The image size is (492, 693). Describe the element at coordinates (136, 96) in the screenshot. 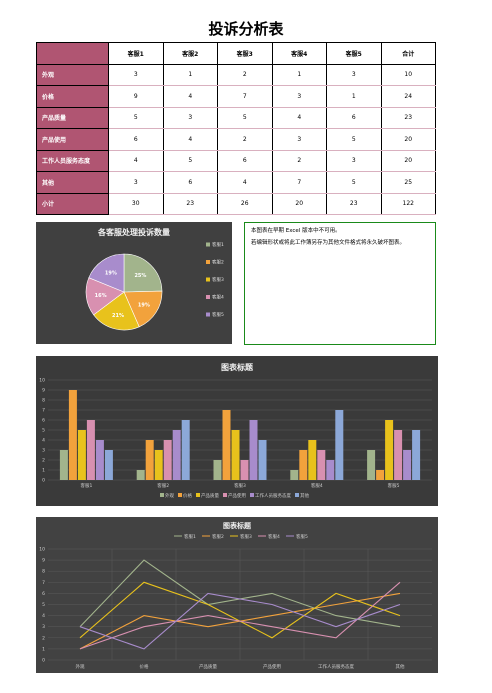

I see `table-cell: 9` at that location.